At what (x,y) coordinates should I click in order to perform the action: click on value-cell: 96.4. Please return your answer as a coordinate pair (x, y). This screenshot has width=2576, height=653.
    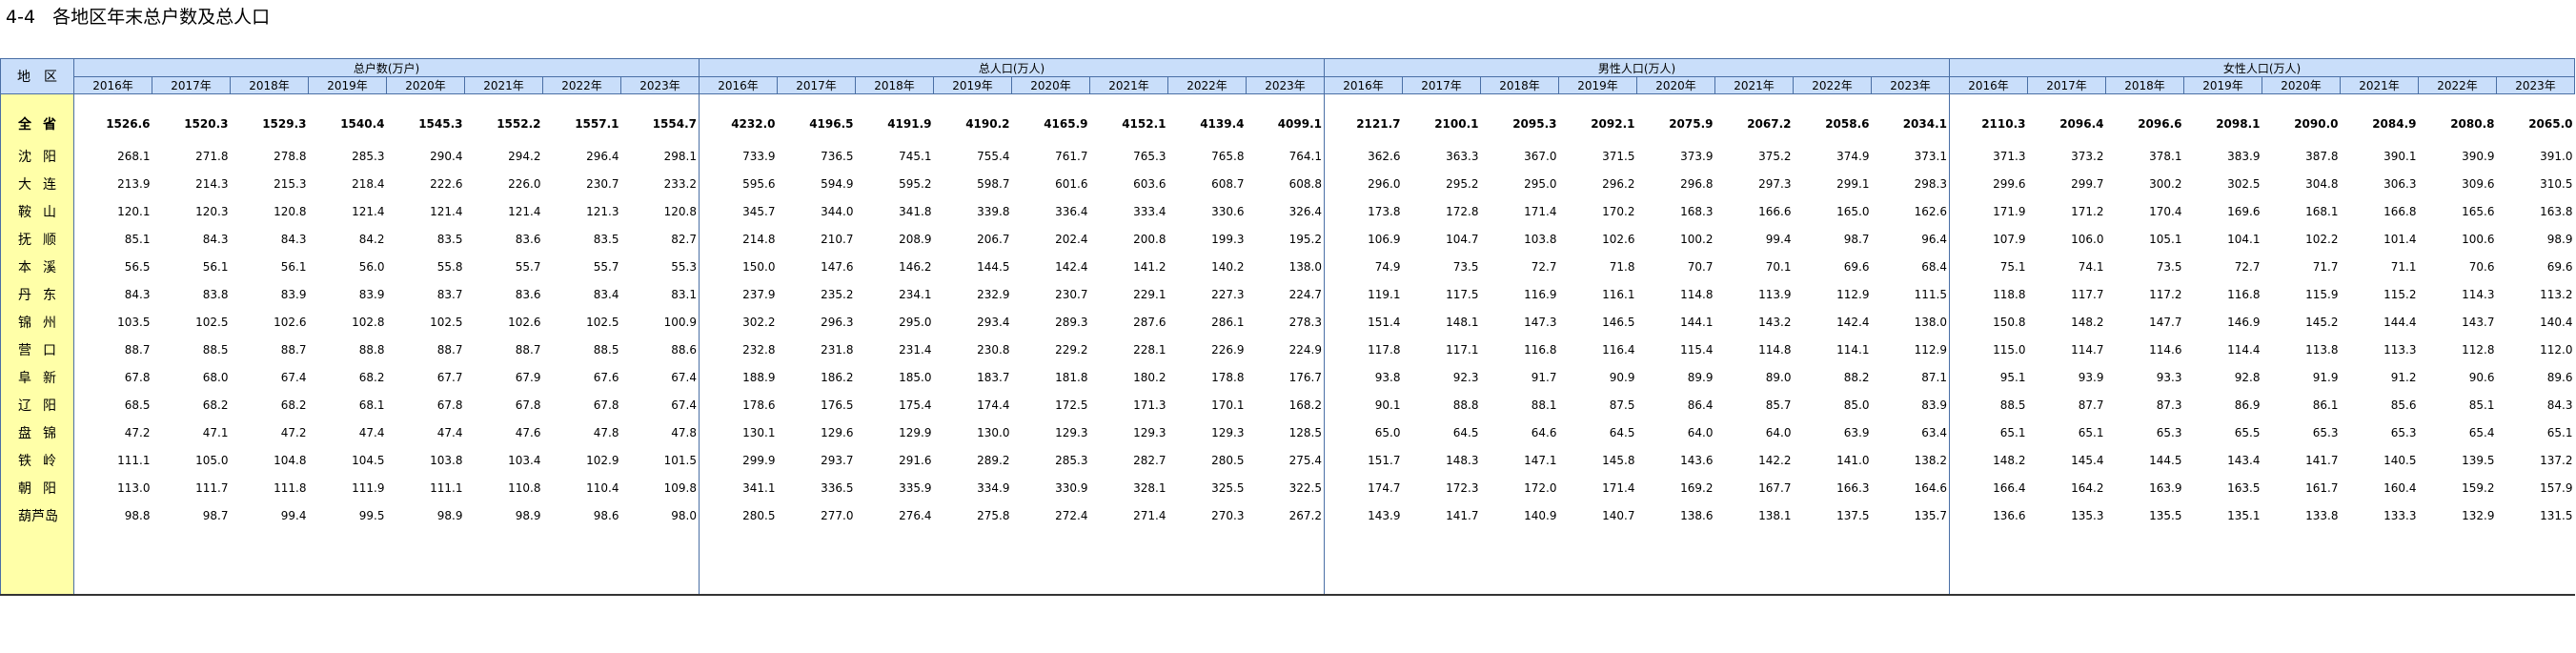
    Looking at the image, I should click on (1934, 239).